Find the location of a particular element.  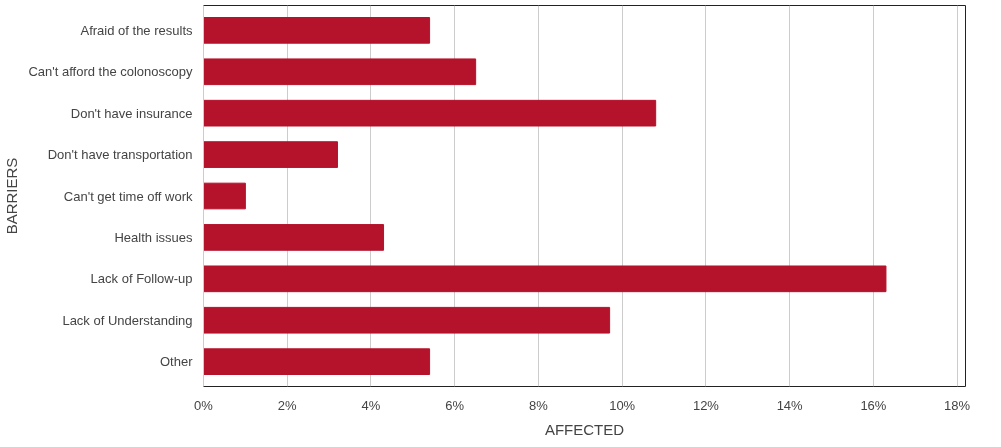

y-tick-label: Afraid of the results is located at coordinates (136, 30).